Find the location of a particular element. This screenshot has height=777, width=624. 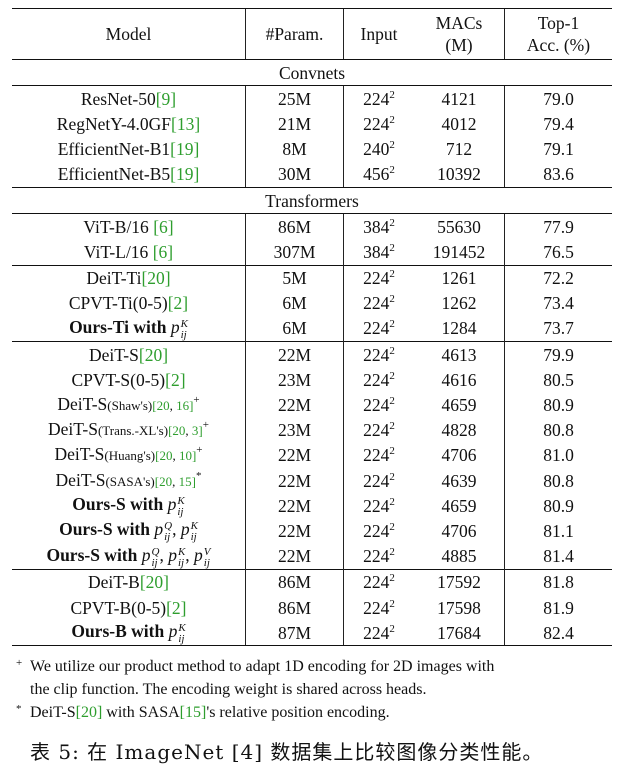

cell-accuracy: 77.9 is located at coordinates (558, 226).